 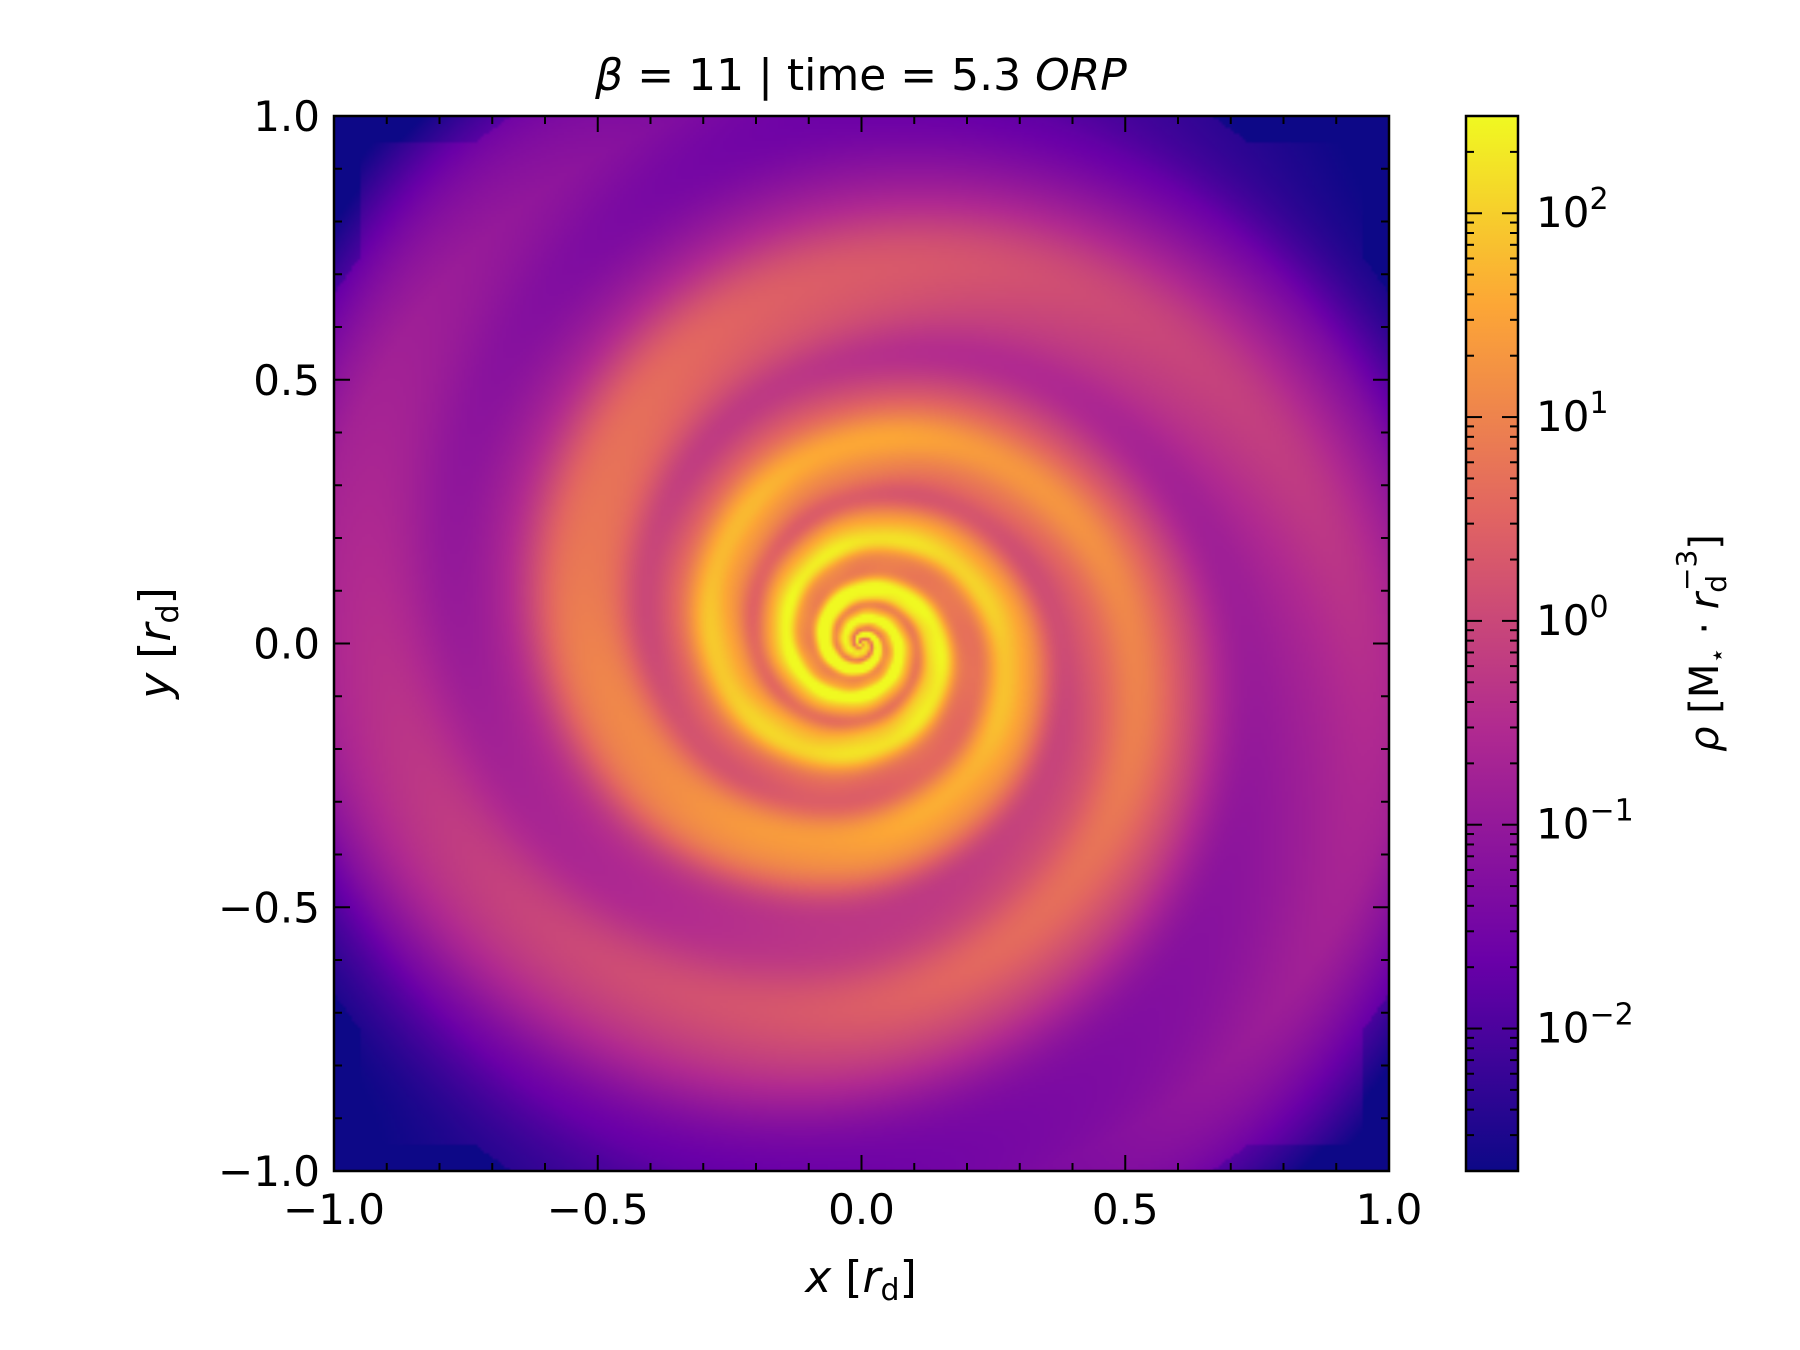 What do you see at coordinates (269, 907) in the screenshot?
I see `y-tick-label: −0.5` at bounding box center [269, 907].